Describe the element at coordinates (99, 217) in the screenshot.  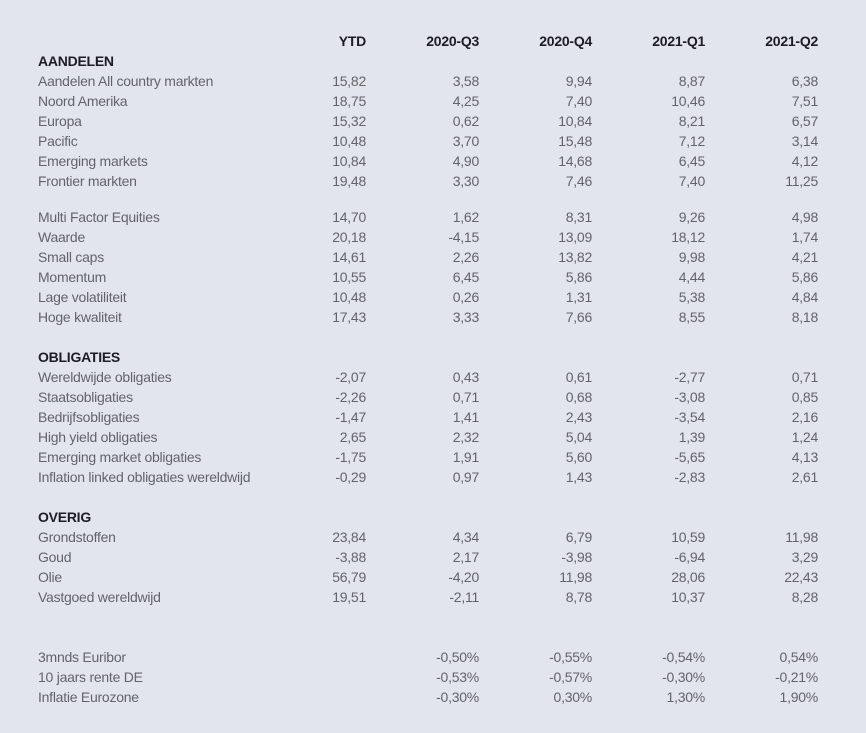
I see `row-label: Multi Factor Equities` at that location.